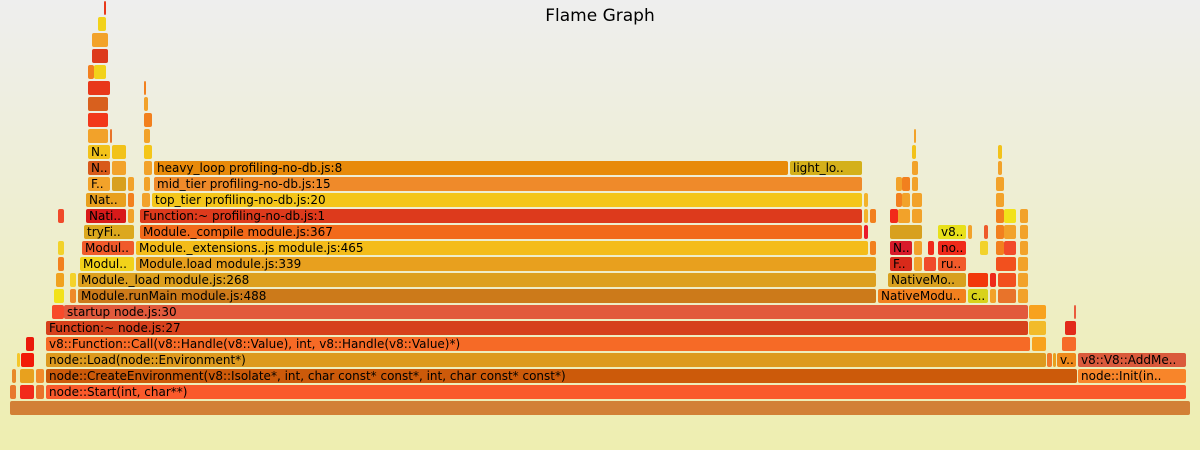 The image size is (1200, 450). I want to click on flame-frame: v8::V8::AddMe.., so click(1132, 360).